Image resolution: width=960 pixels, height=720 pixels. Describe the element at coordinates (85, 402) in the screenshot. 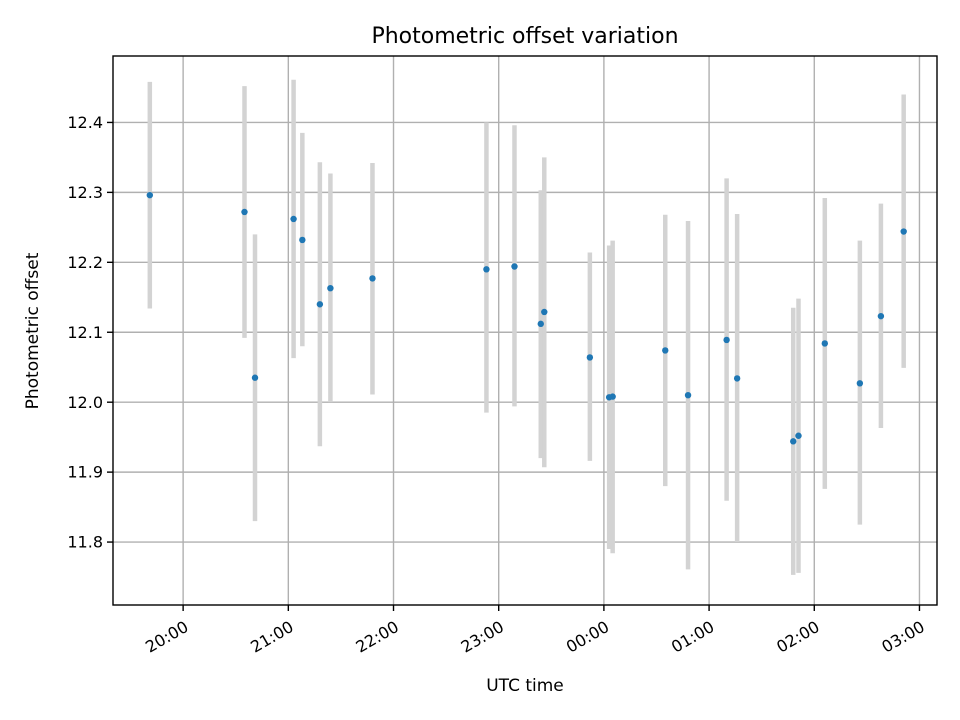

I see `y-tick-label: 12.0` at that location.